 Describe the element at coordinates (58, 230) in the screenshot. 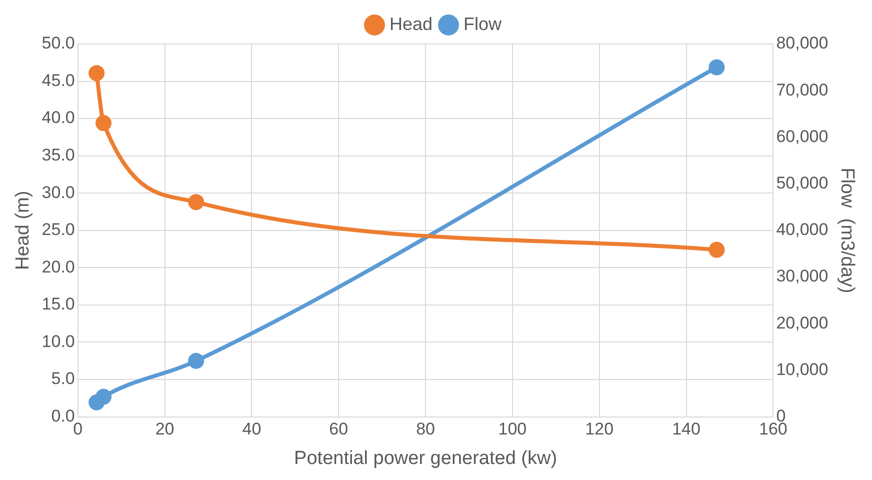

I see `y-tick-label: 25.0` at that location.